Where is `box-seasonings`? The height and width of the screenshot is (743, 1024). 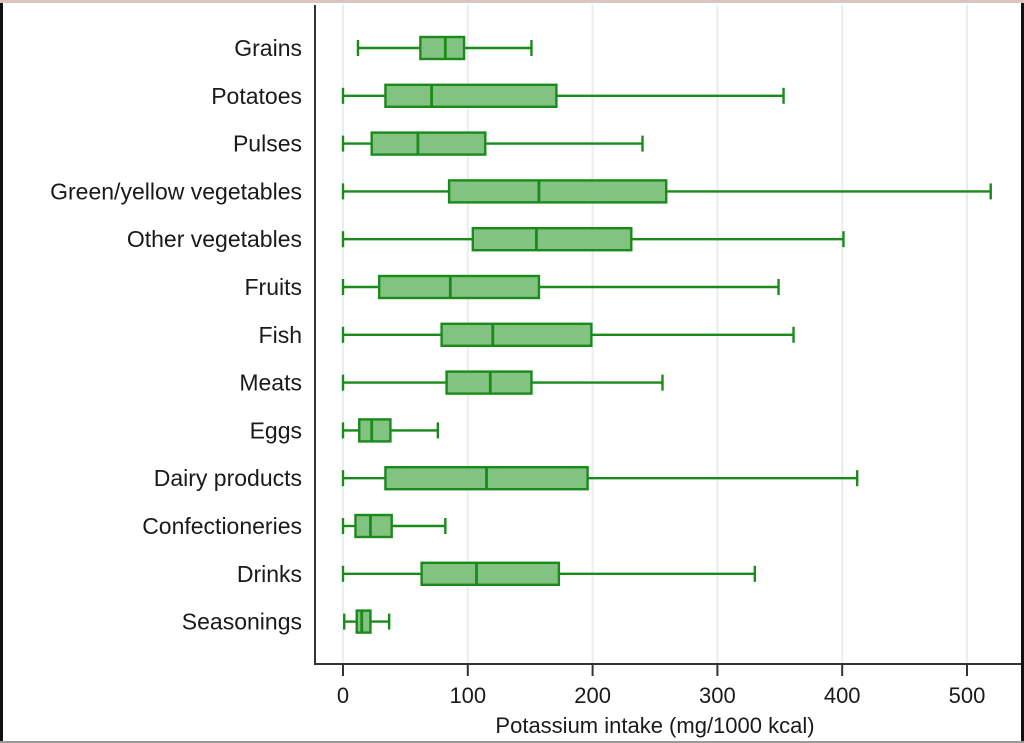 box-seasonings is located at coordinates (367, 621).